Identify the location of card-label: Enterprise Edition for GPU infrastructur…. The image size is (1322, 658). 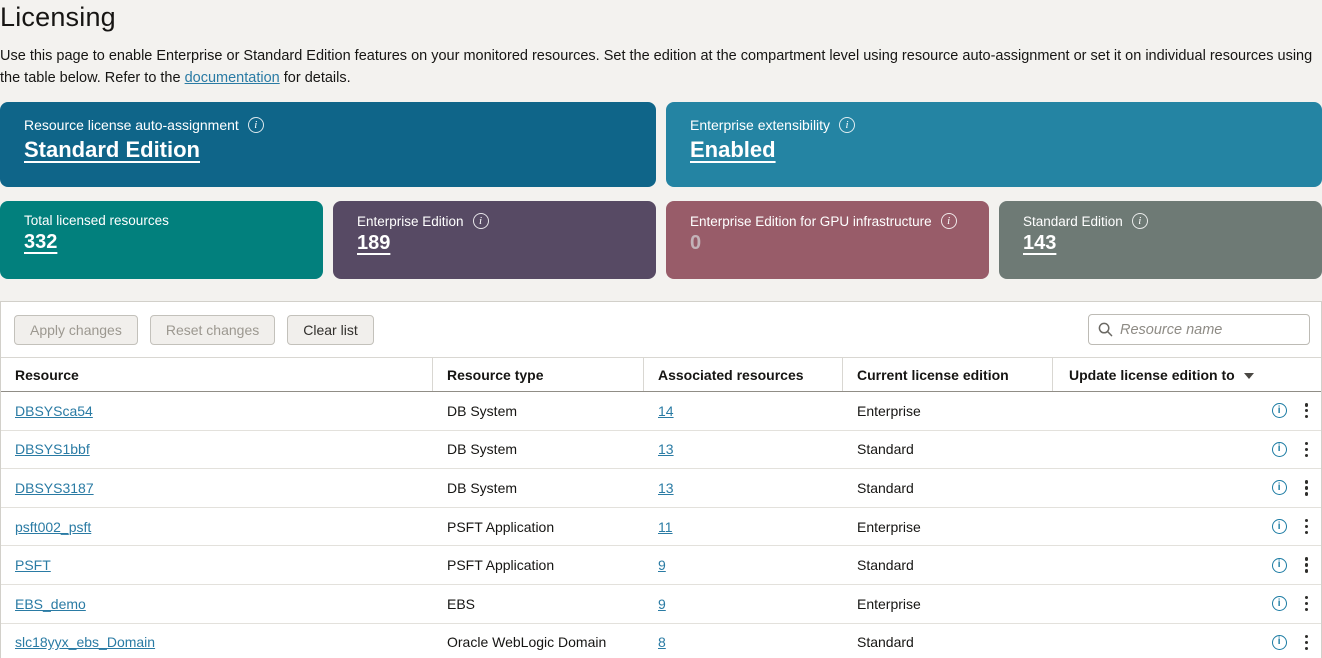
(811, 221).